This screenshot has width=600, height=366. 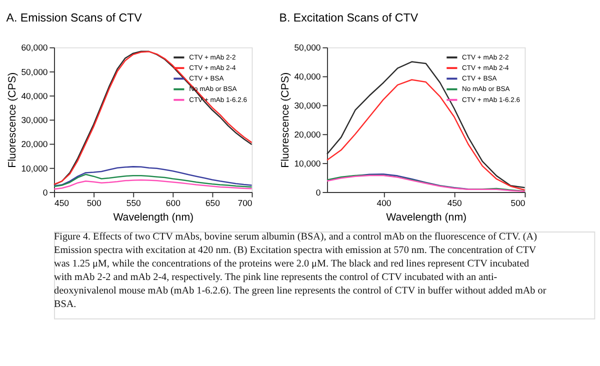 What do you see at coordinates (348, 18) in the screenshot?
I see `chart-title: B. Excitation Scans of CTV` at bounding box center [348, 18].